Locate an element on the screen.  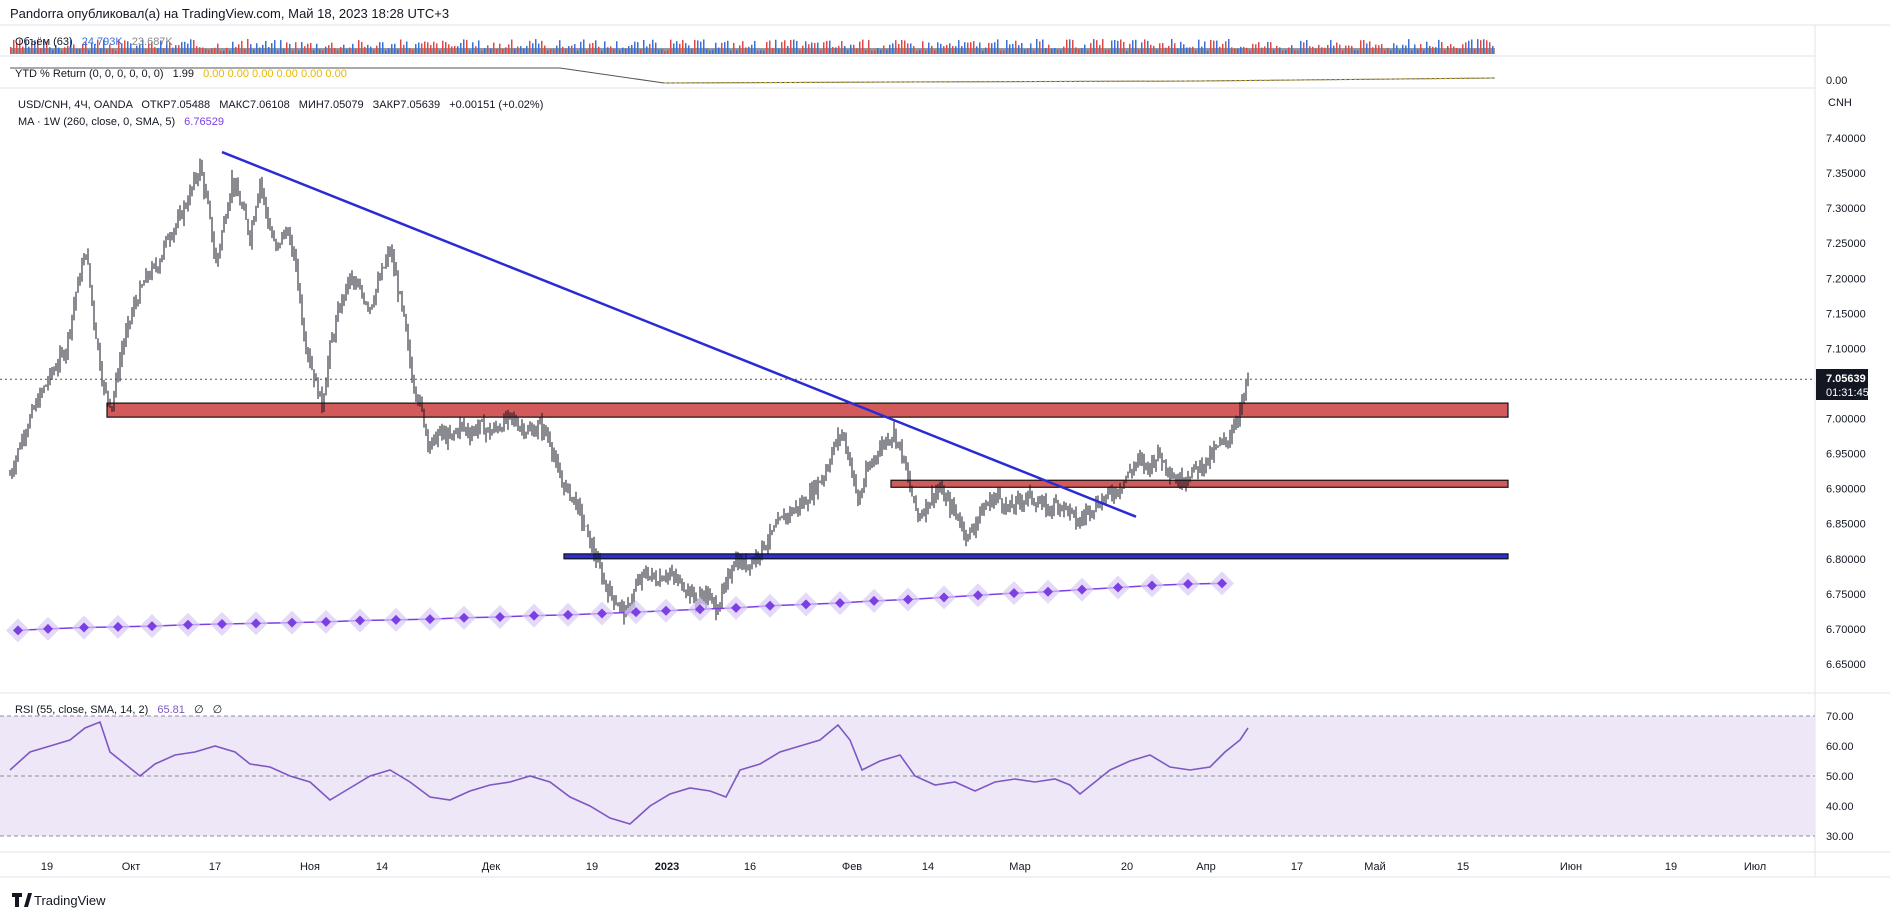
price-tick-label: 7.30000 is located at coordinates (1846, 209).